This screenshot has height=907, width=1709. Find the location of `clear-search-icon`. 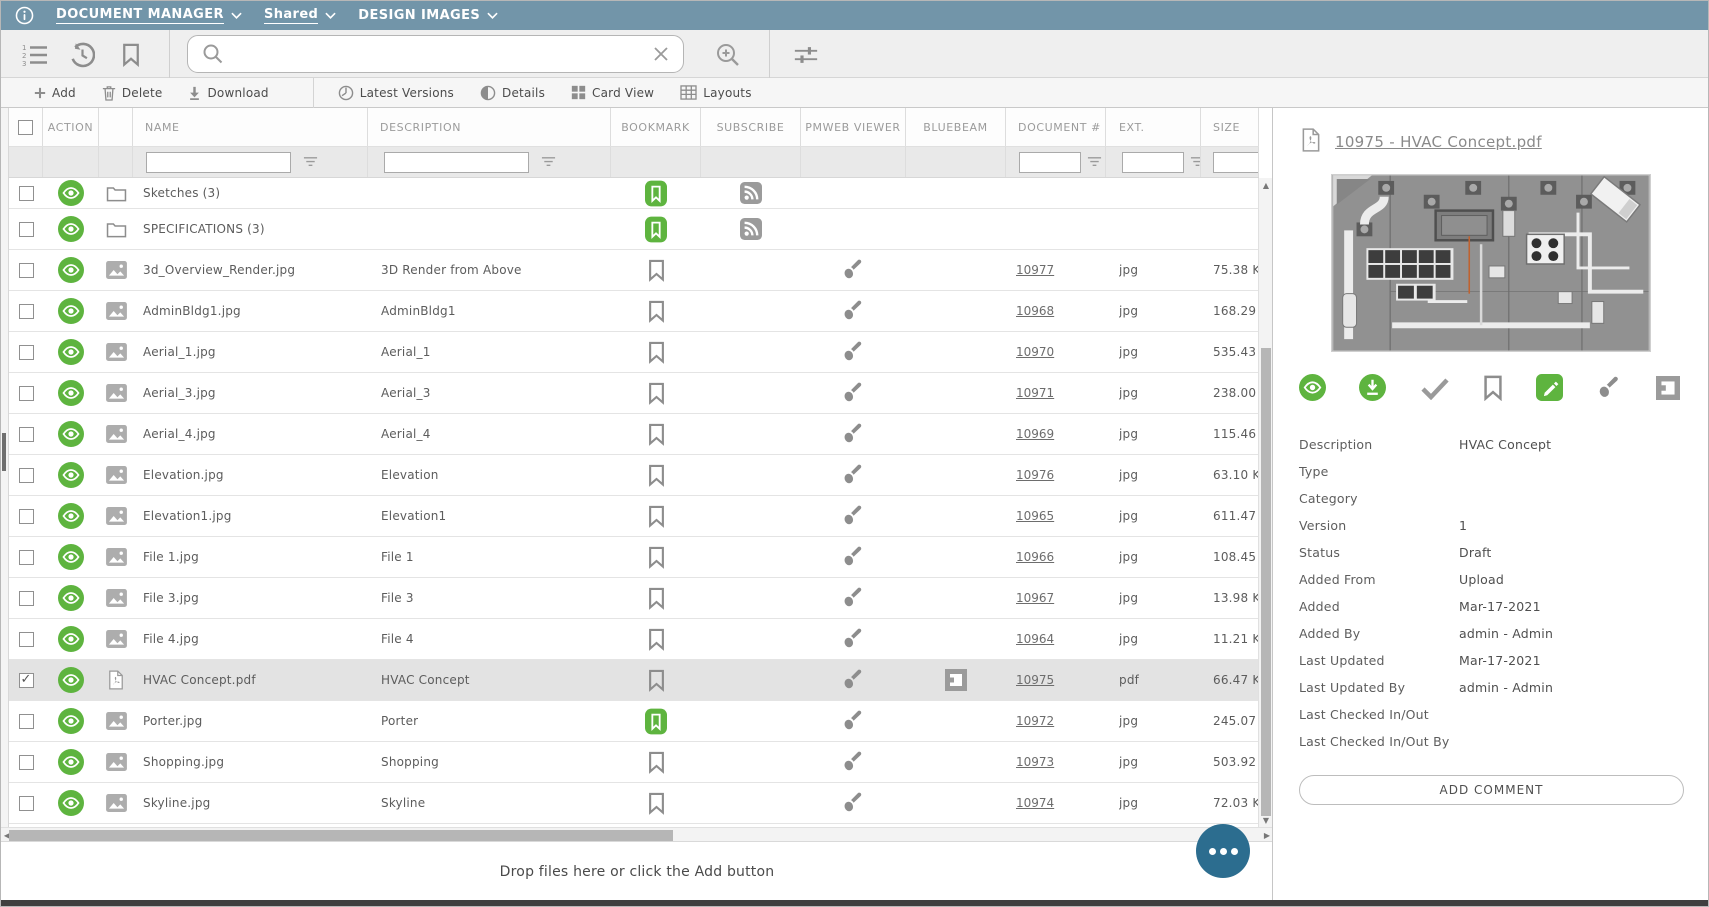

clear-search-icon is located at coordinates (661, 54).